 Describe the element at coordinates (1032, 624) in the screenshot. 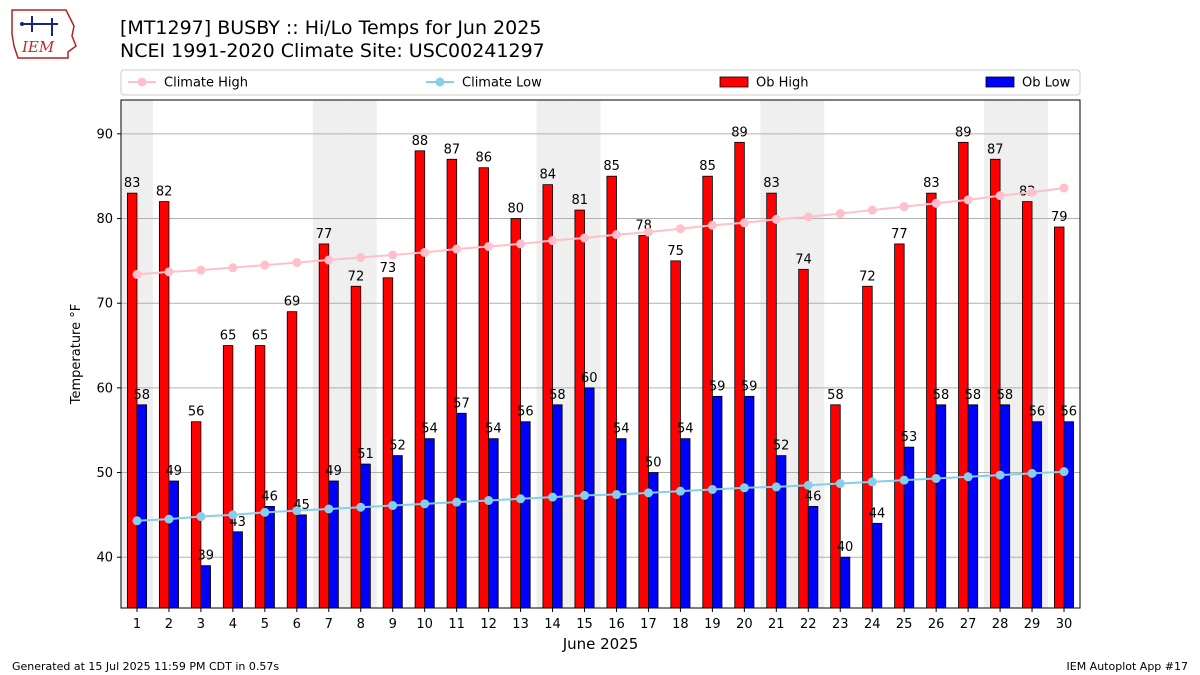

I see `xtick-label-29: 29` at that location.